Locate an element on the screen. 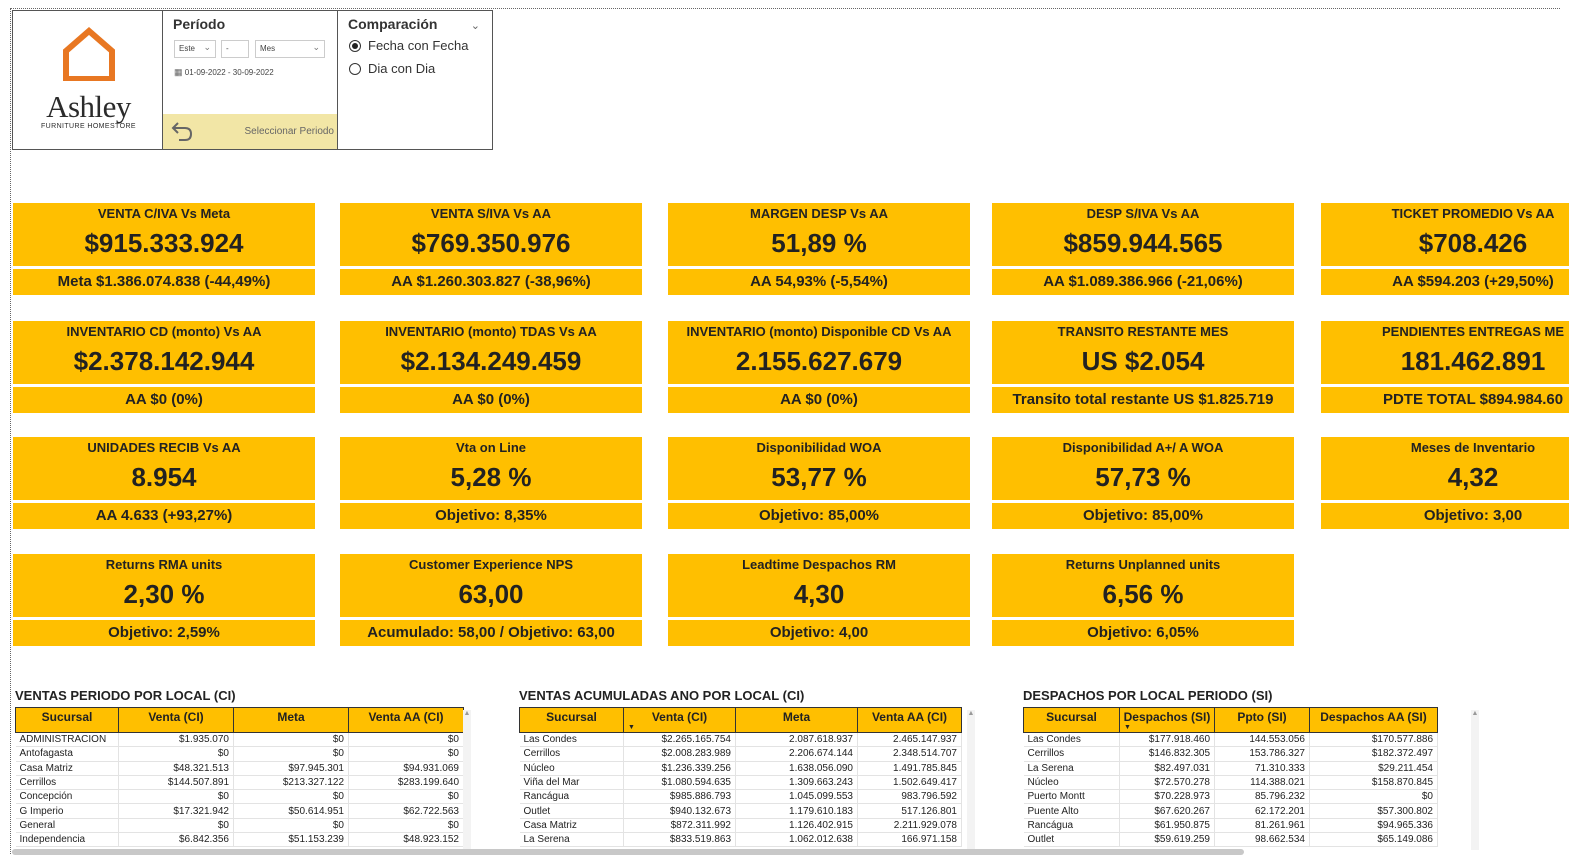 The width and height of the screenshot is (1569, 857). kpi-card-footer: AA 4.633 (+93,27%) is located at coordinates (164, 516).